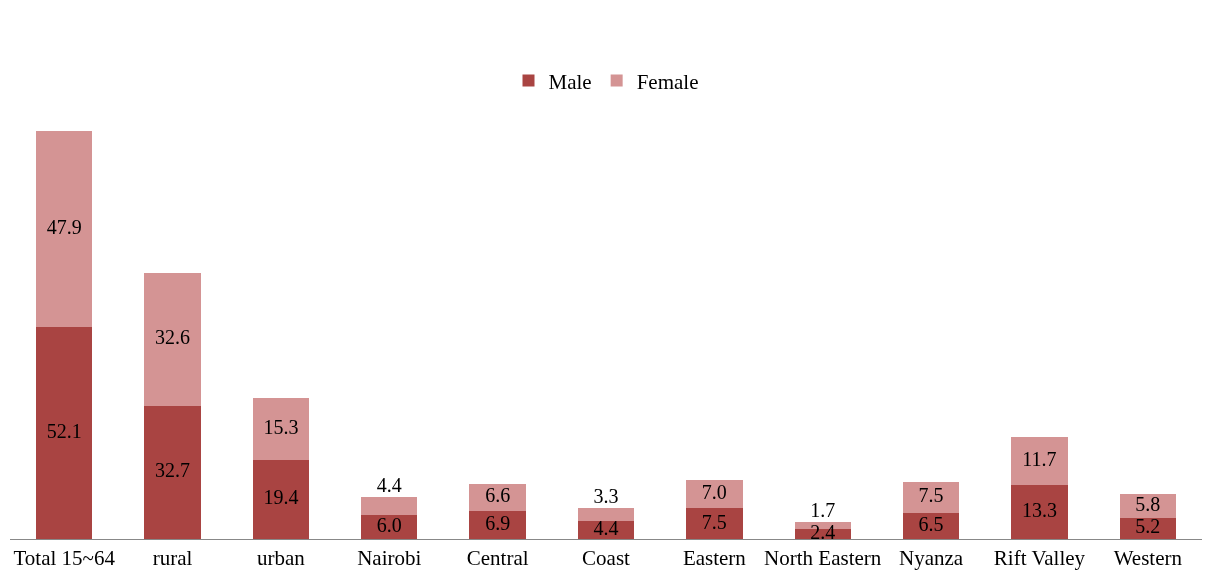 Image resolution: width=1212 pixels, height=579 pixels. I want to click on legend-label: Male, so click(570, 81).